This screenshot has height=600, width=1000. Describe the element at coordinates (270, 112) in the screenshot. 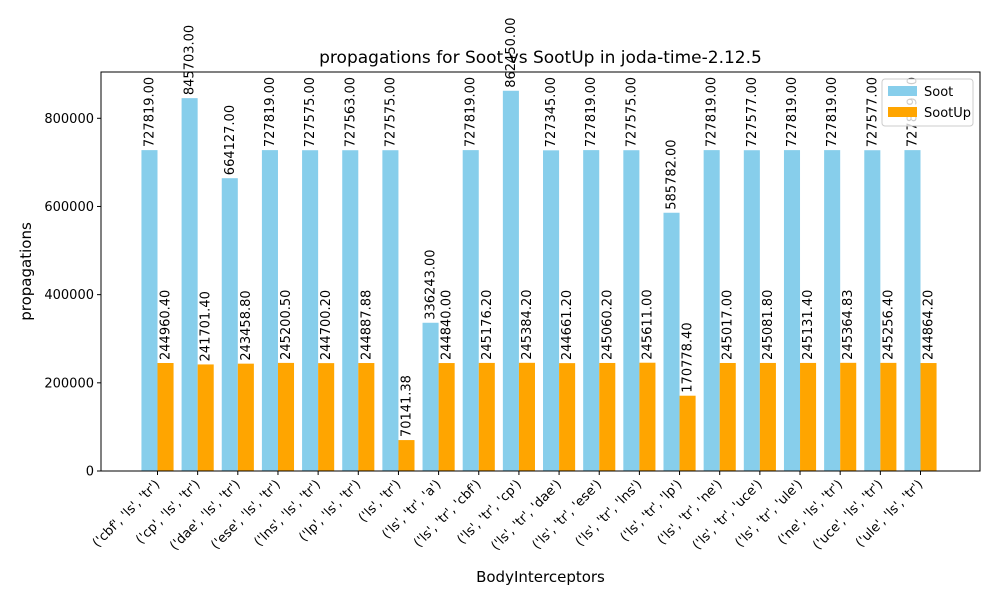

I see `bar-label-soot-3: 727819.00` at that location.